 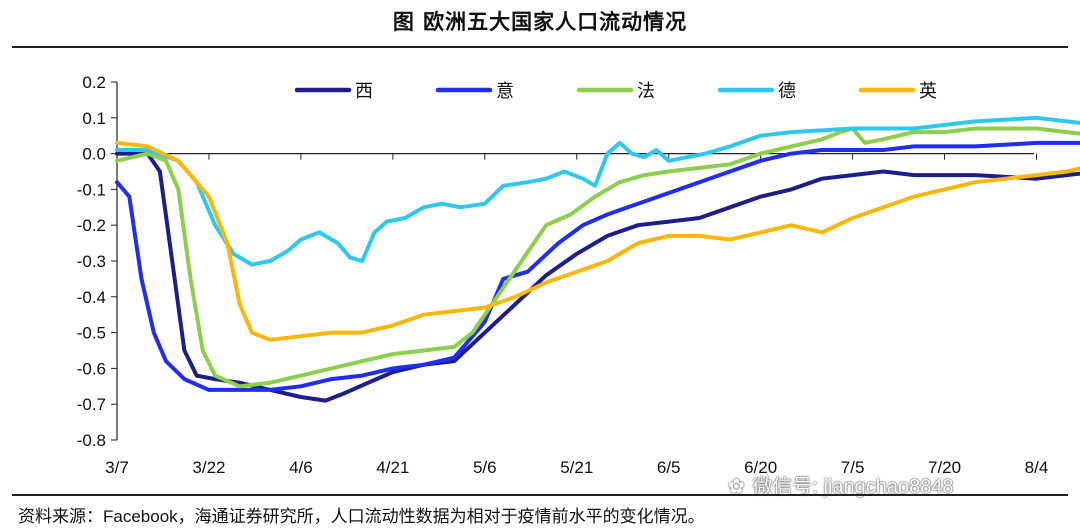 I want to click on title-divider, so click(x=540, y=47).